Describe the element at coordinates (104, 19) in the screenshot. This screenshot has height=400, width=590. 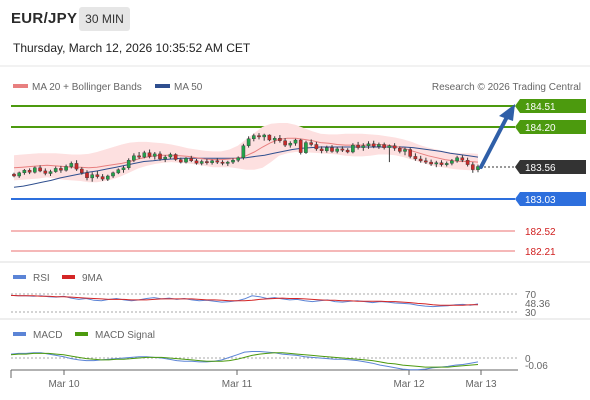
I see `timeframe-button: 30 MIN` at that location.